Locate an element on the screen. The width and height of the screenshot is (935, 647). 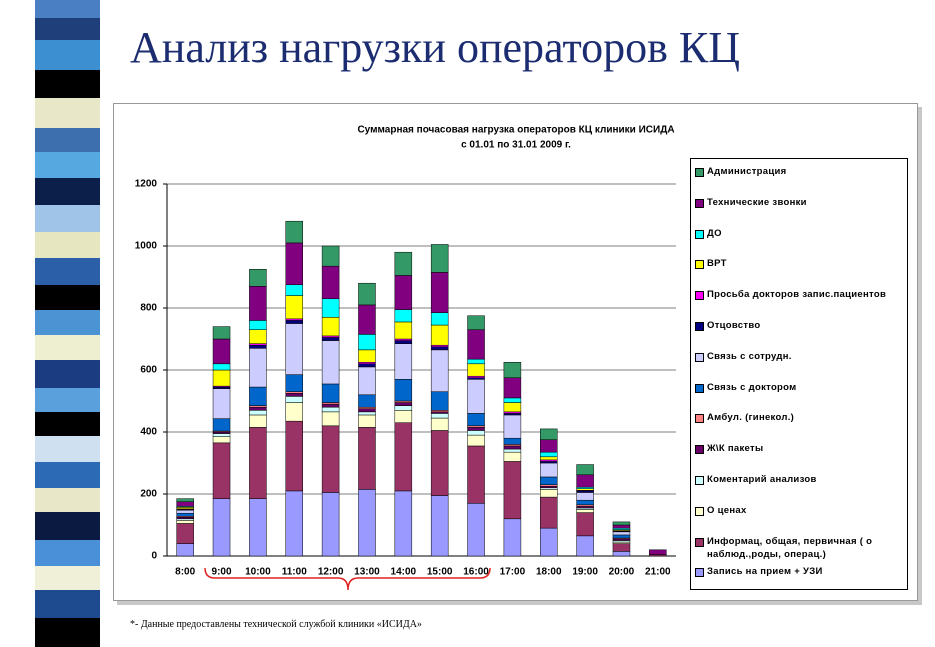
legend-label: Связь с сотрудн. is located at coordinates (749, 356).